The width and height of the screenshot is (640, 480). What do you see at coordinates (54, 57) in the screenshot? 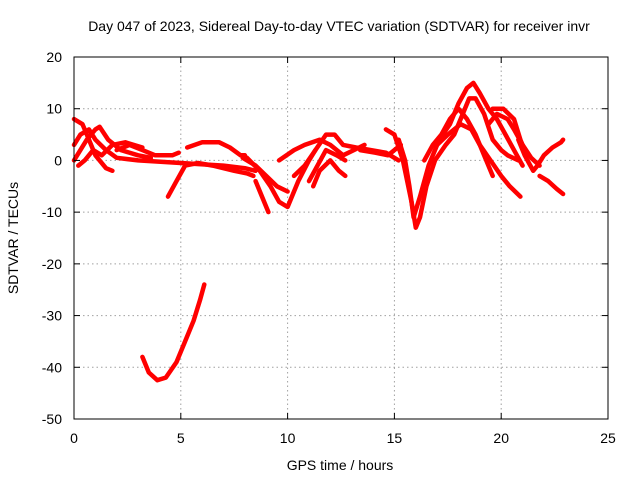
I see `y-tick-label: 20` at bounding box center [54, 57].